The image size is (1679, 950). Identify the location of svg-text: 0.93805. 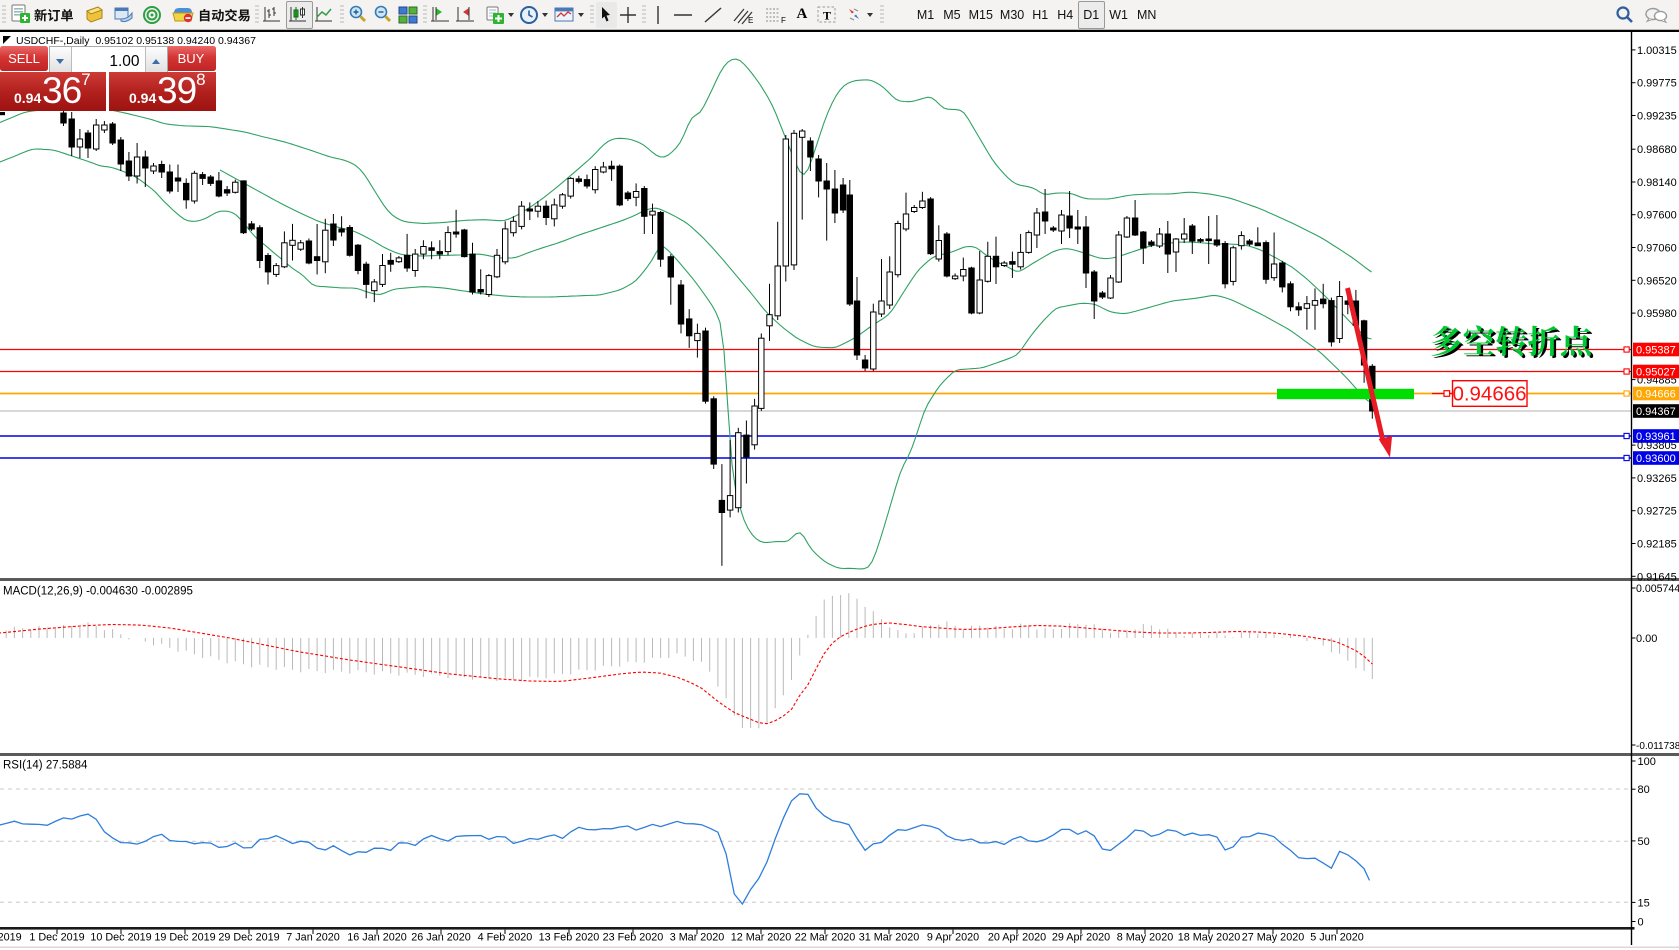
(1657, 446).